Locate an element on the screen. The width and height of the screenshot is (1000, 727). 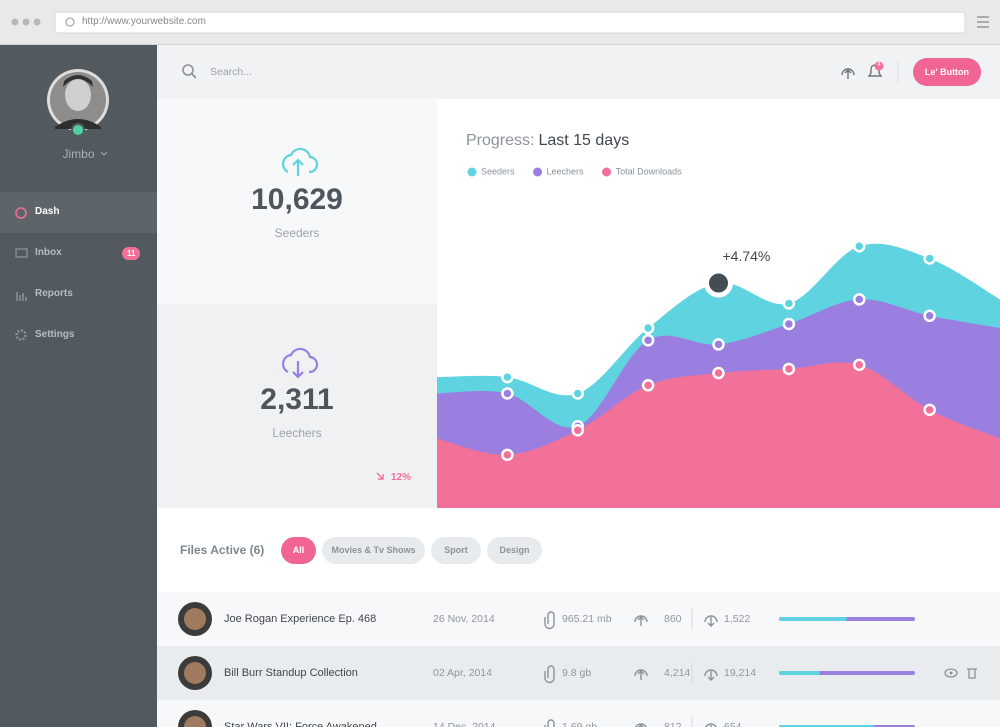
chart-title: Progress: Last 15 days is located at coordinates (547, 140).